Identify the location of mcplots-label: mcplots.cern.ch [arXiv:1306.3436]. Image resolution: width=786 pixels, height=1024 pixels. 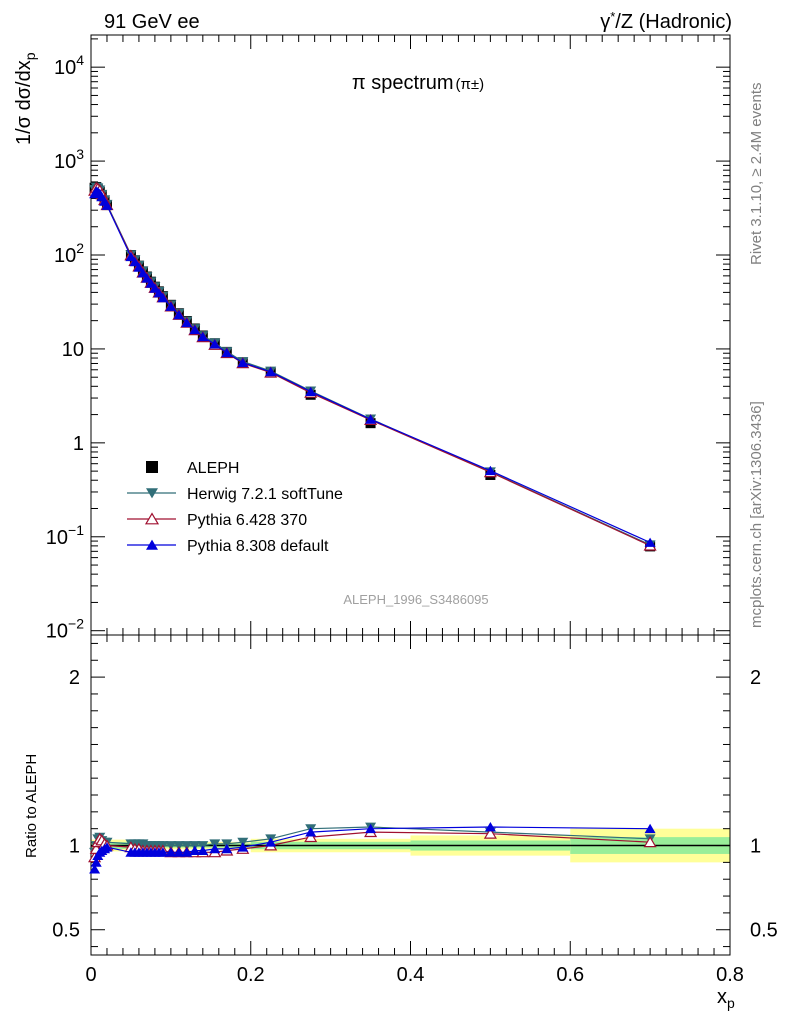
(756, 514).